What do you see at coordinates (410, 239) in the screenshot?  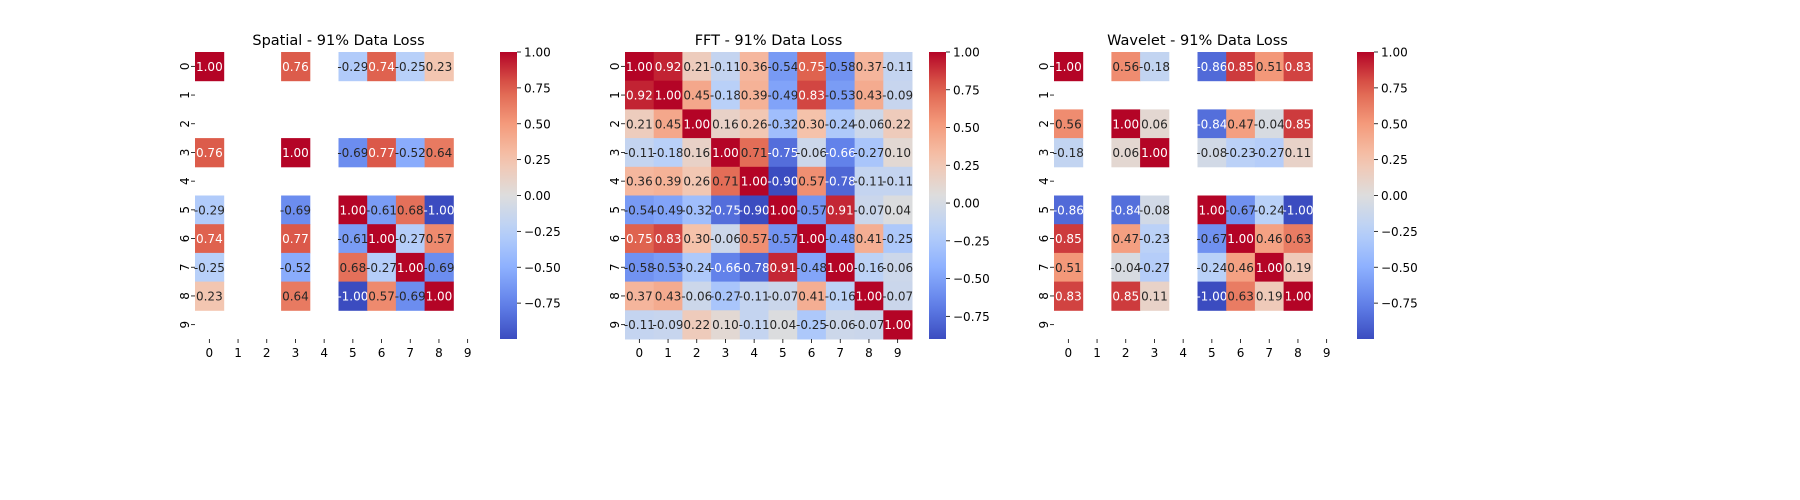 I see `cell-value-label: -0.27` at bounding box center [410, 239].